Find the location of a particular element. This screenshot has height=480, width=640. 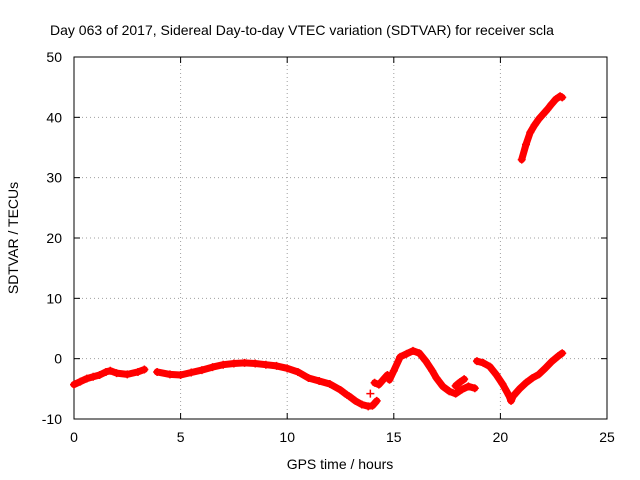

y-tick-label: 0 is located at coordinates (58, 359).